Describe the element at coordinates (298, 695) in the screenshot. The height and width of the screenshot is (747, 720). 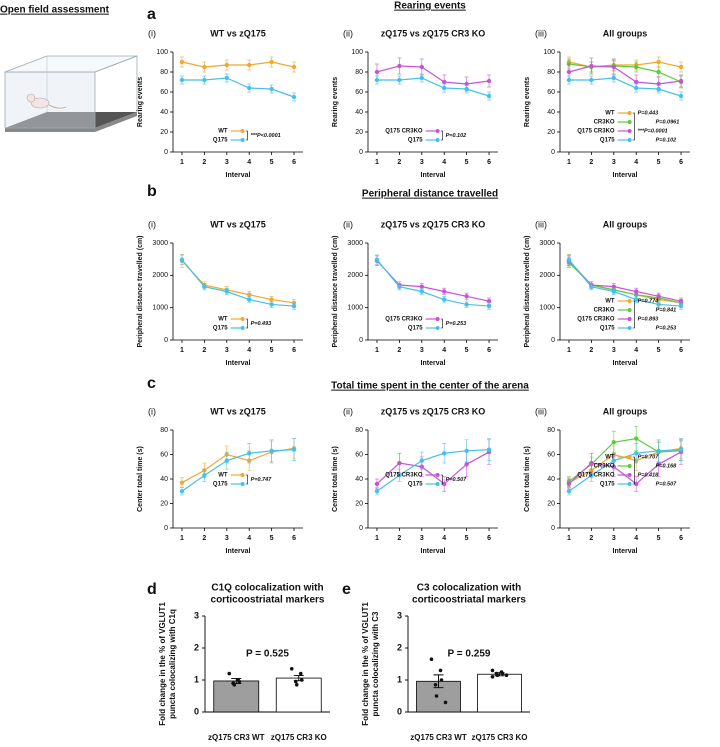
I see `bar` at that location.